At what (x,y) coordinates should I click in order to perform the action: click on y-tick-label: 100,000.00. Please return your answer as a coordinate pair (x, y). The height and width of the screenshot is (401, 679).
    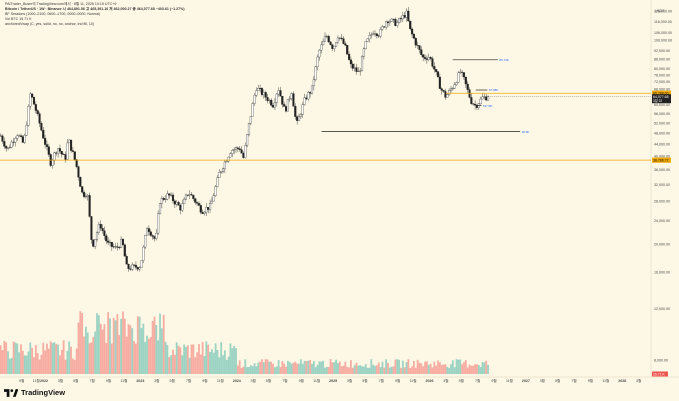
    Looking at the image, I should click on (663, 41).